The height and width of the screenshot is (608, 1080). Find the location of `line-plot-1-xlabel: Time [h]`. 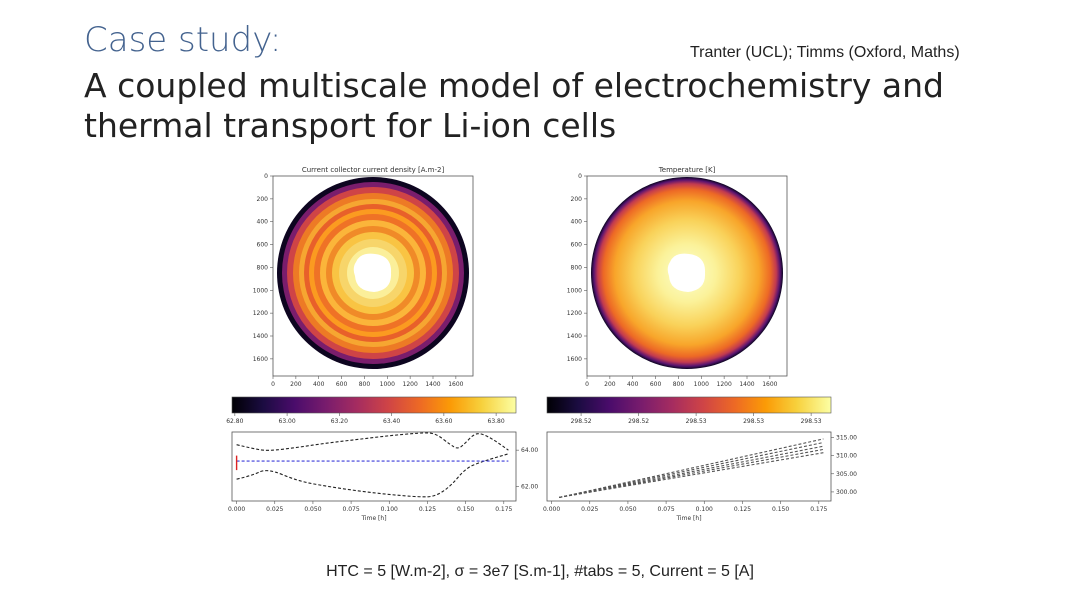

line-plot-1-xlabel: Time [h] is located at coordinates (373, 518).